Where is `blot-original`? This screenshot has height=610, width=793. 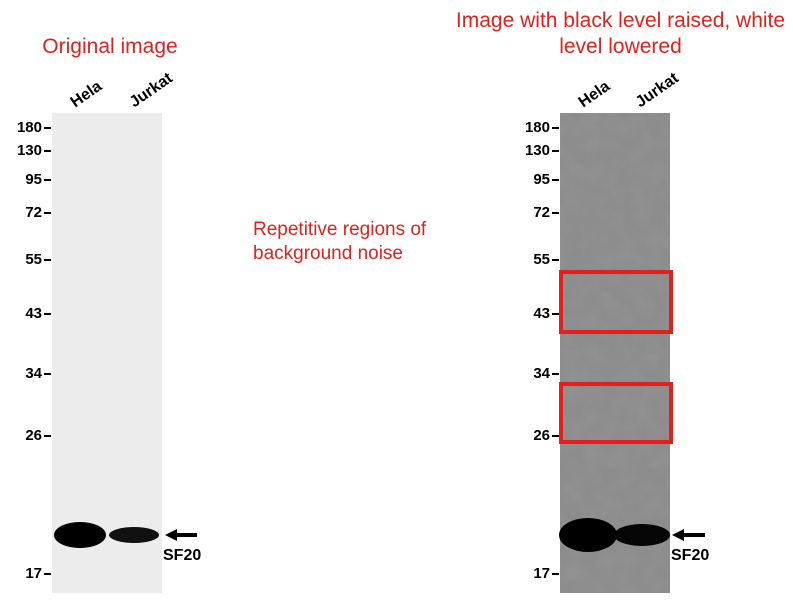 blot-original is located at coordinates (107, 353).